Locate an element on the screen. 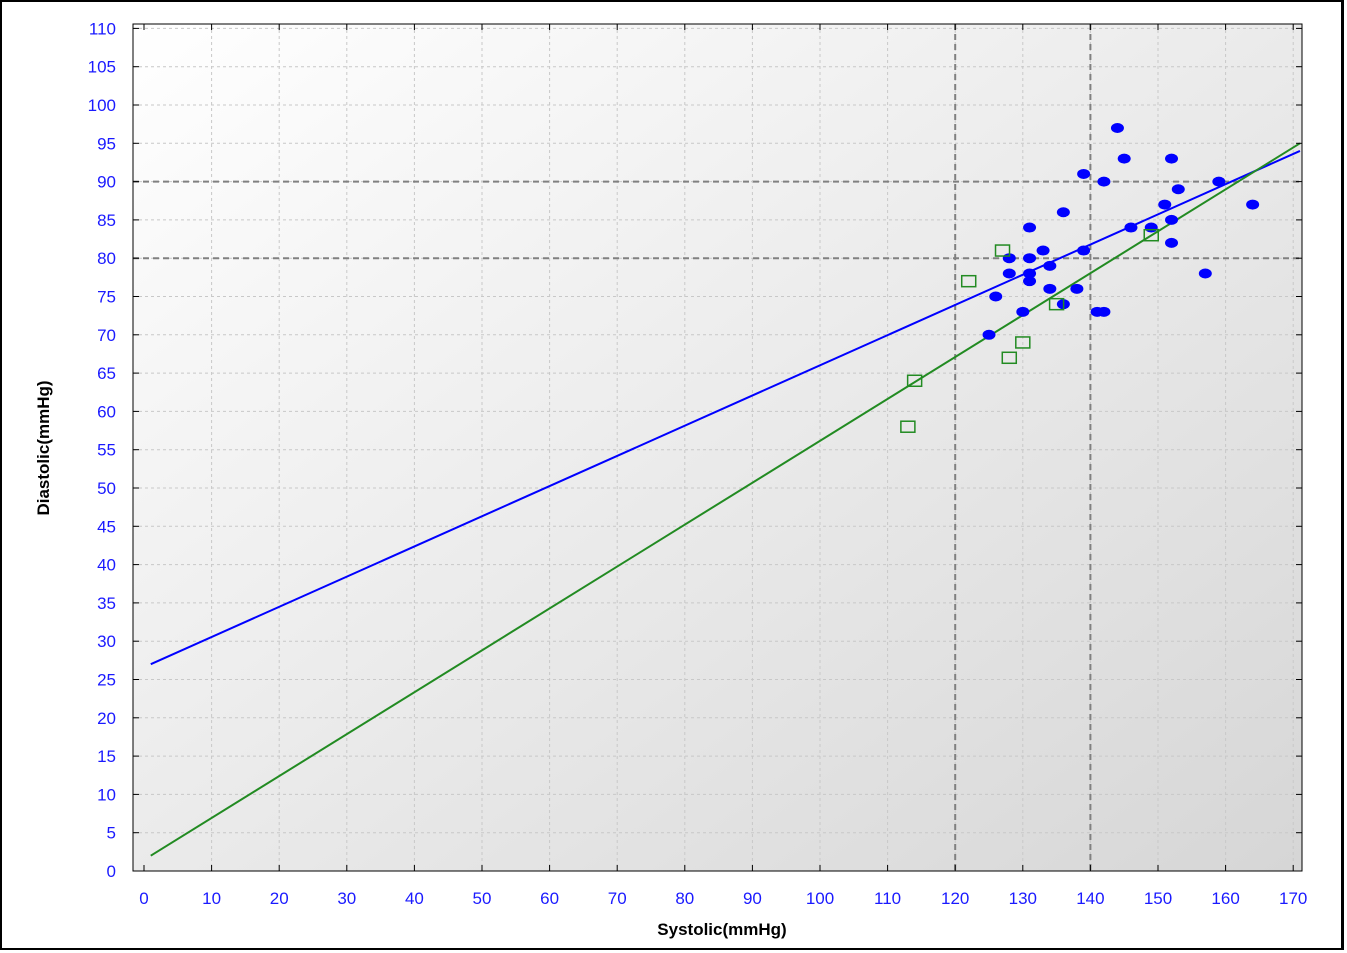  y-tick-label: 75 is located at coordinates (106, 297).